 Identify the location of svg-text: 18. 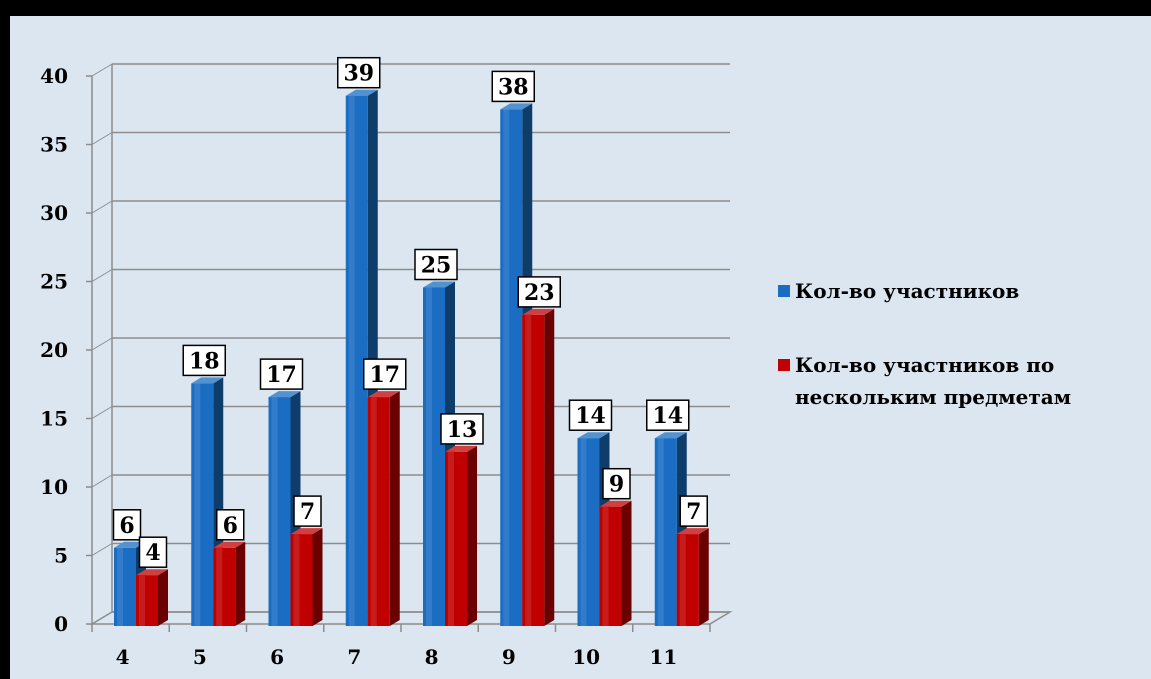
(204, 361).